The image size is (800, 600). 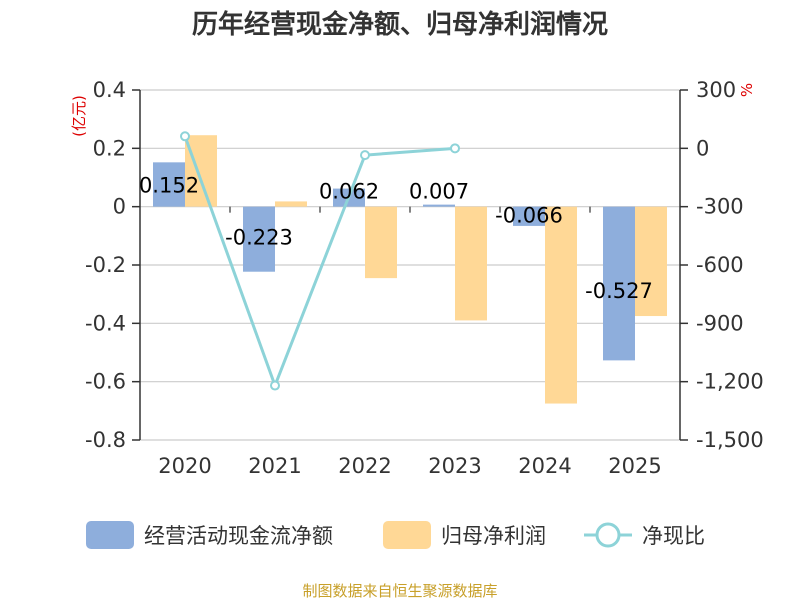 I want to click on data-label: -0.223, so click(x=259, y=238).